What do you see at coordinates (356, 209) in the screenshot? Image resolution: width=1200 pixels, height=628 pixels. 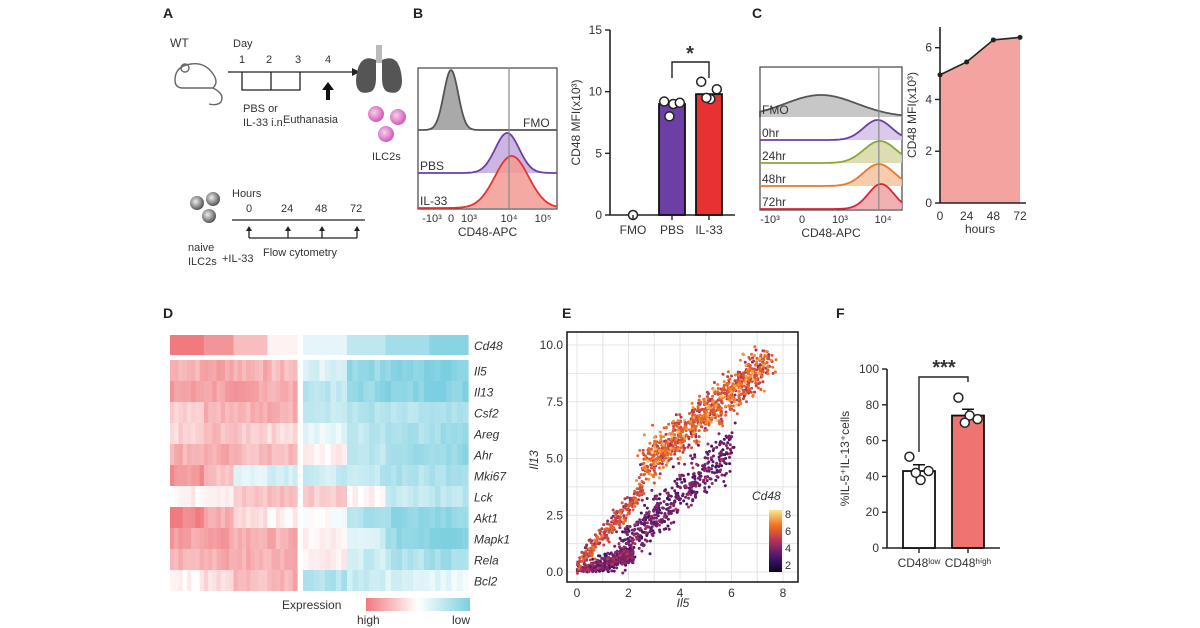 I see `hour-tick-72: 72` at bounding box center [356, 209].